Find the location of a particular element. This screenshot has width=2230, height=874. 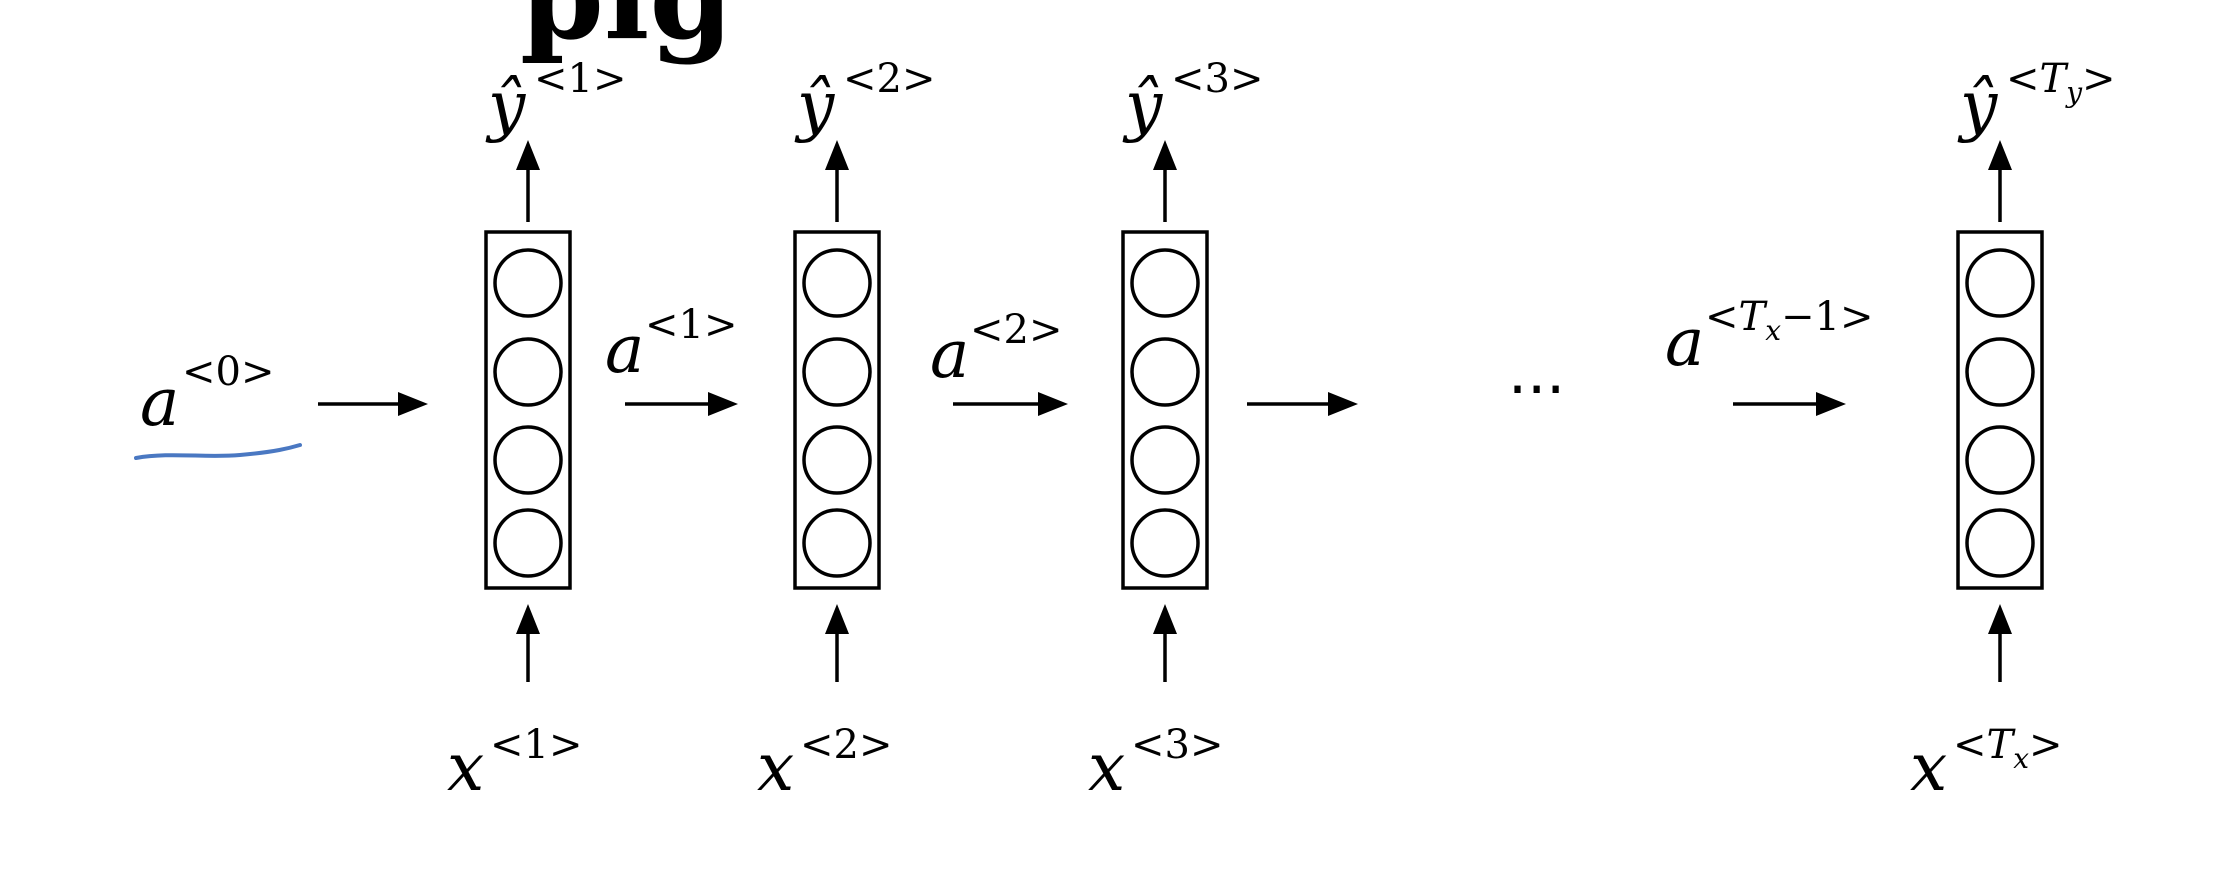

arrow-into-last-cell is located at coordinates (1789, 404).